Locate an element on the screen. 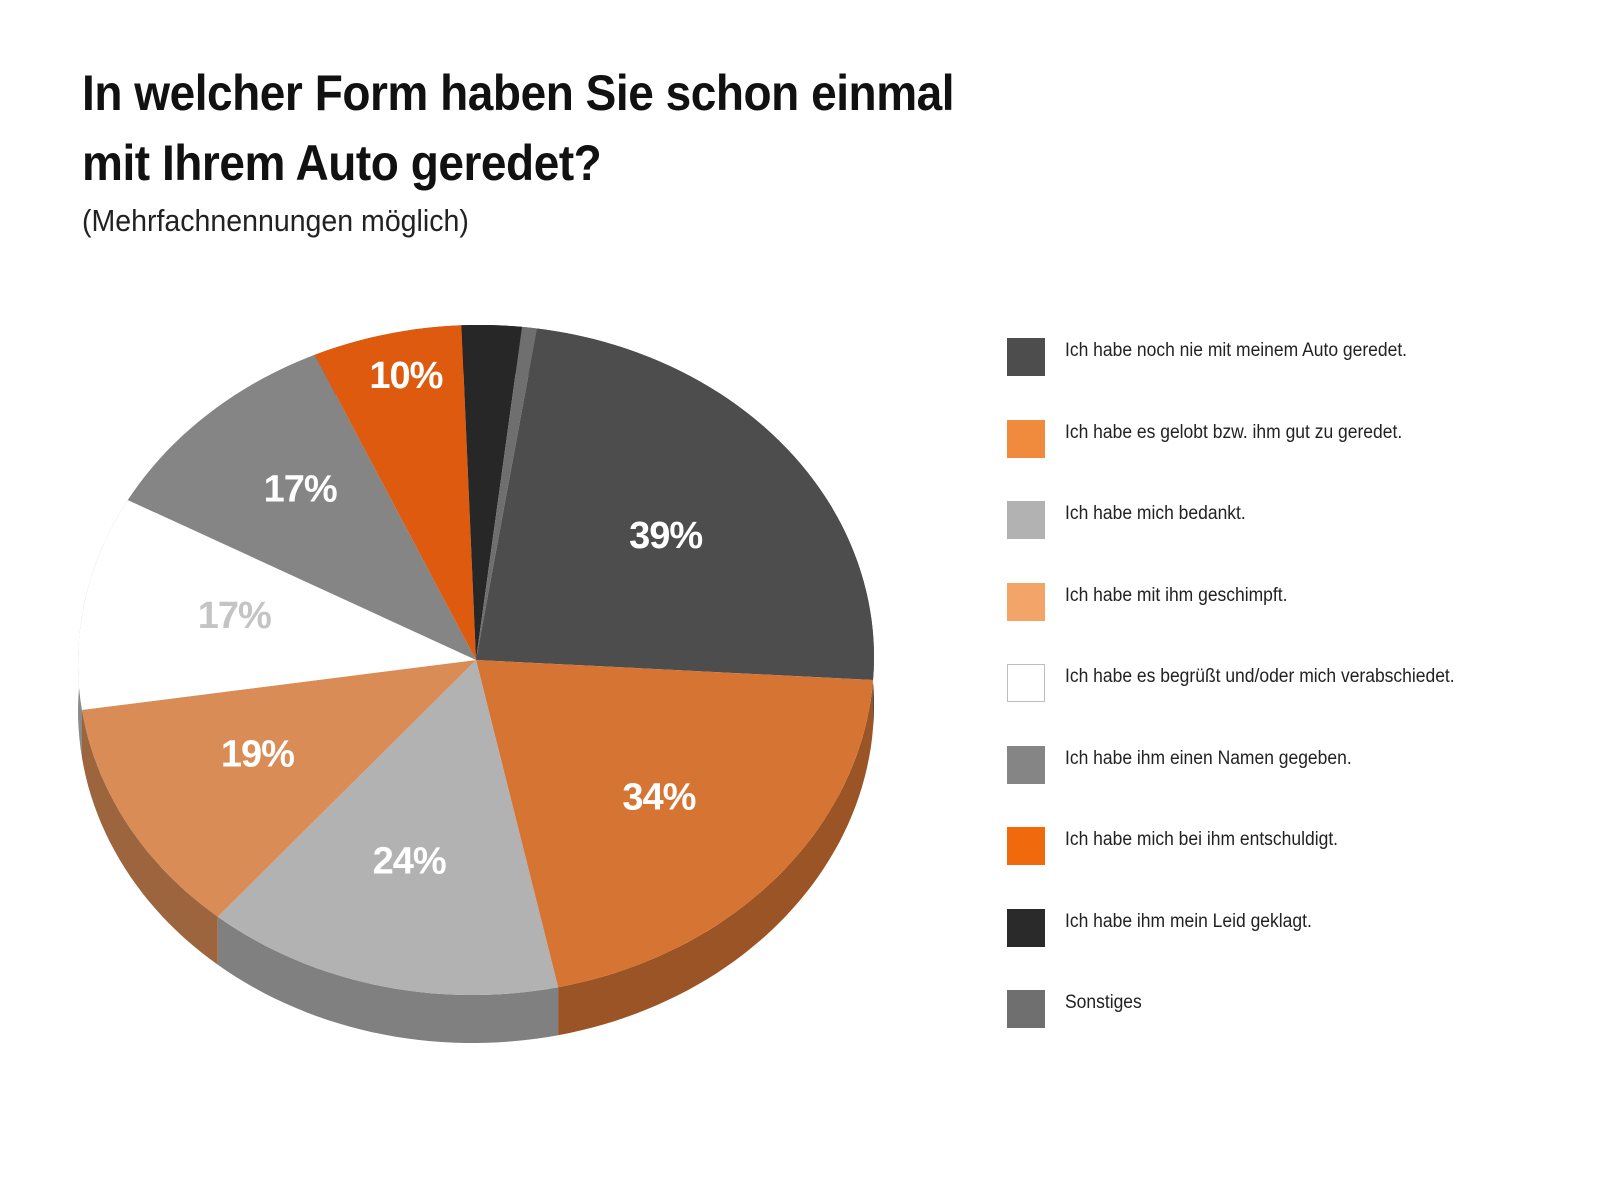  legend-label: Ich habe ihm mein Leid geklagt. is located at coordinates (1188, 921).